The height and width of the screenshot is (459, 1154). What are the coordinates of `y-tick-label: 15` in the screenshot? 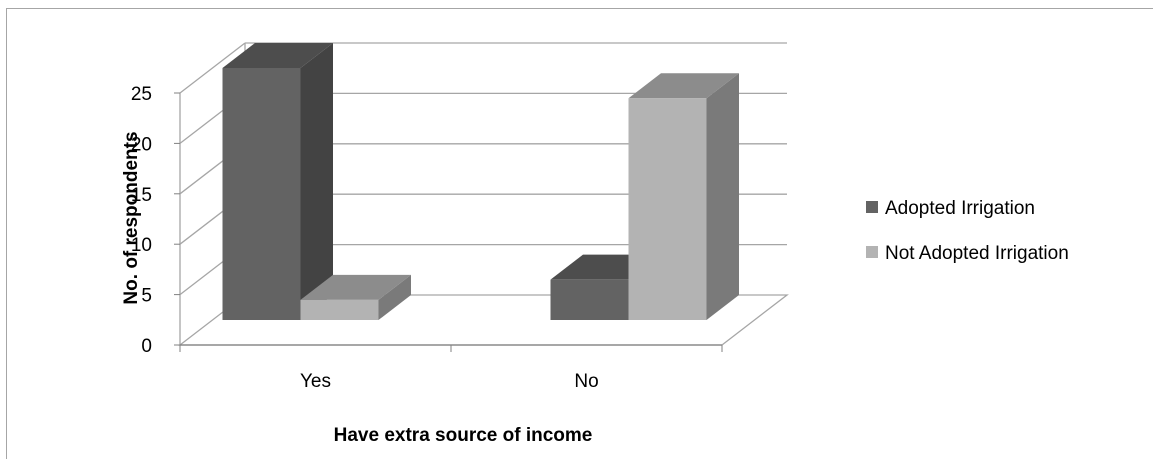 It's located at (141, 195).